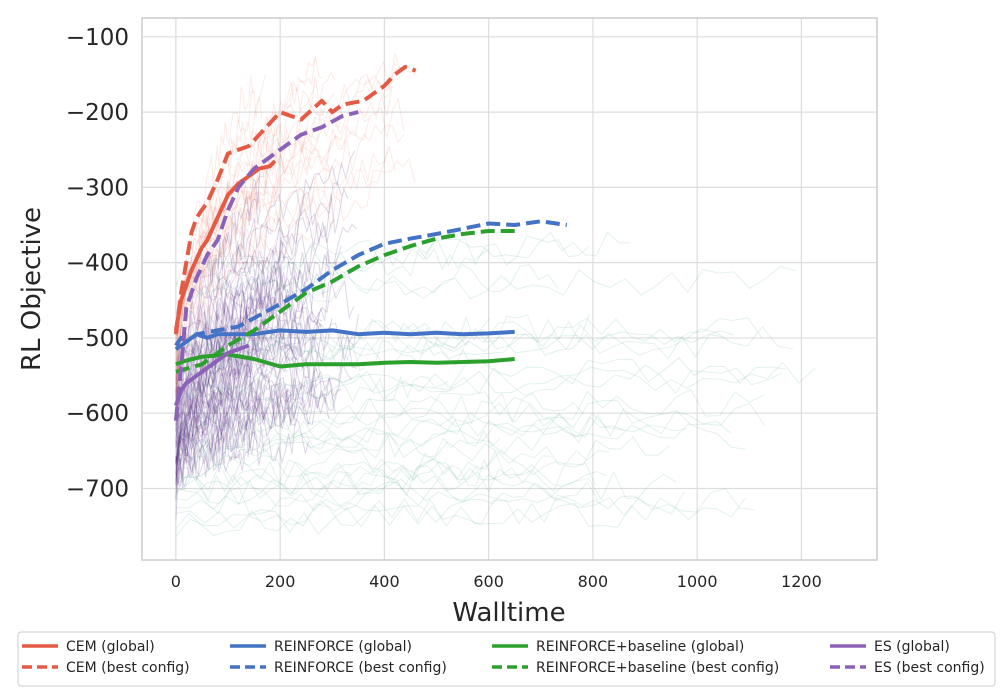 The width and height of the screenshot is (1000, 700). Describe the element at coordinates (384, 581) in the screenshot. I see `x-tick-label: 400` at that location.